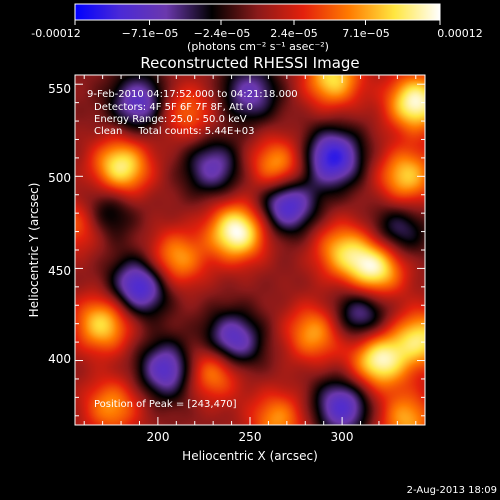 This screenshot has height=500, width=500. What do you see at coordinates (59, 359) in the screenshot?
I see `y-tick-label-400: 400` at bounding box center [59, 359].